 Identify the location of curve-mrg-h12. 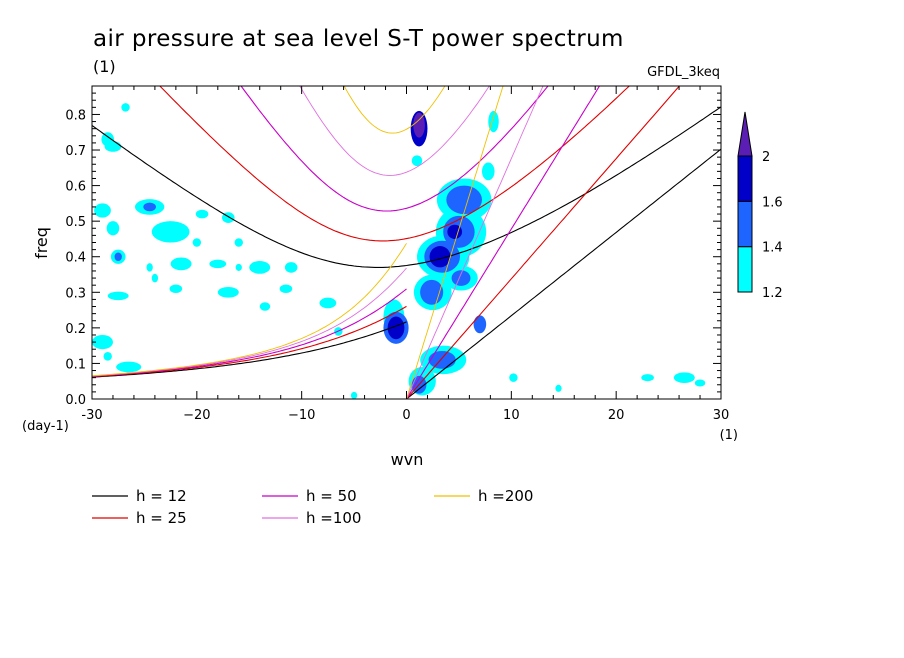
(249, 349).